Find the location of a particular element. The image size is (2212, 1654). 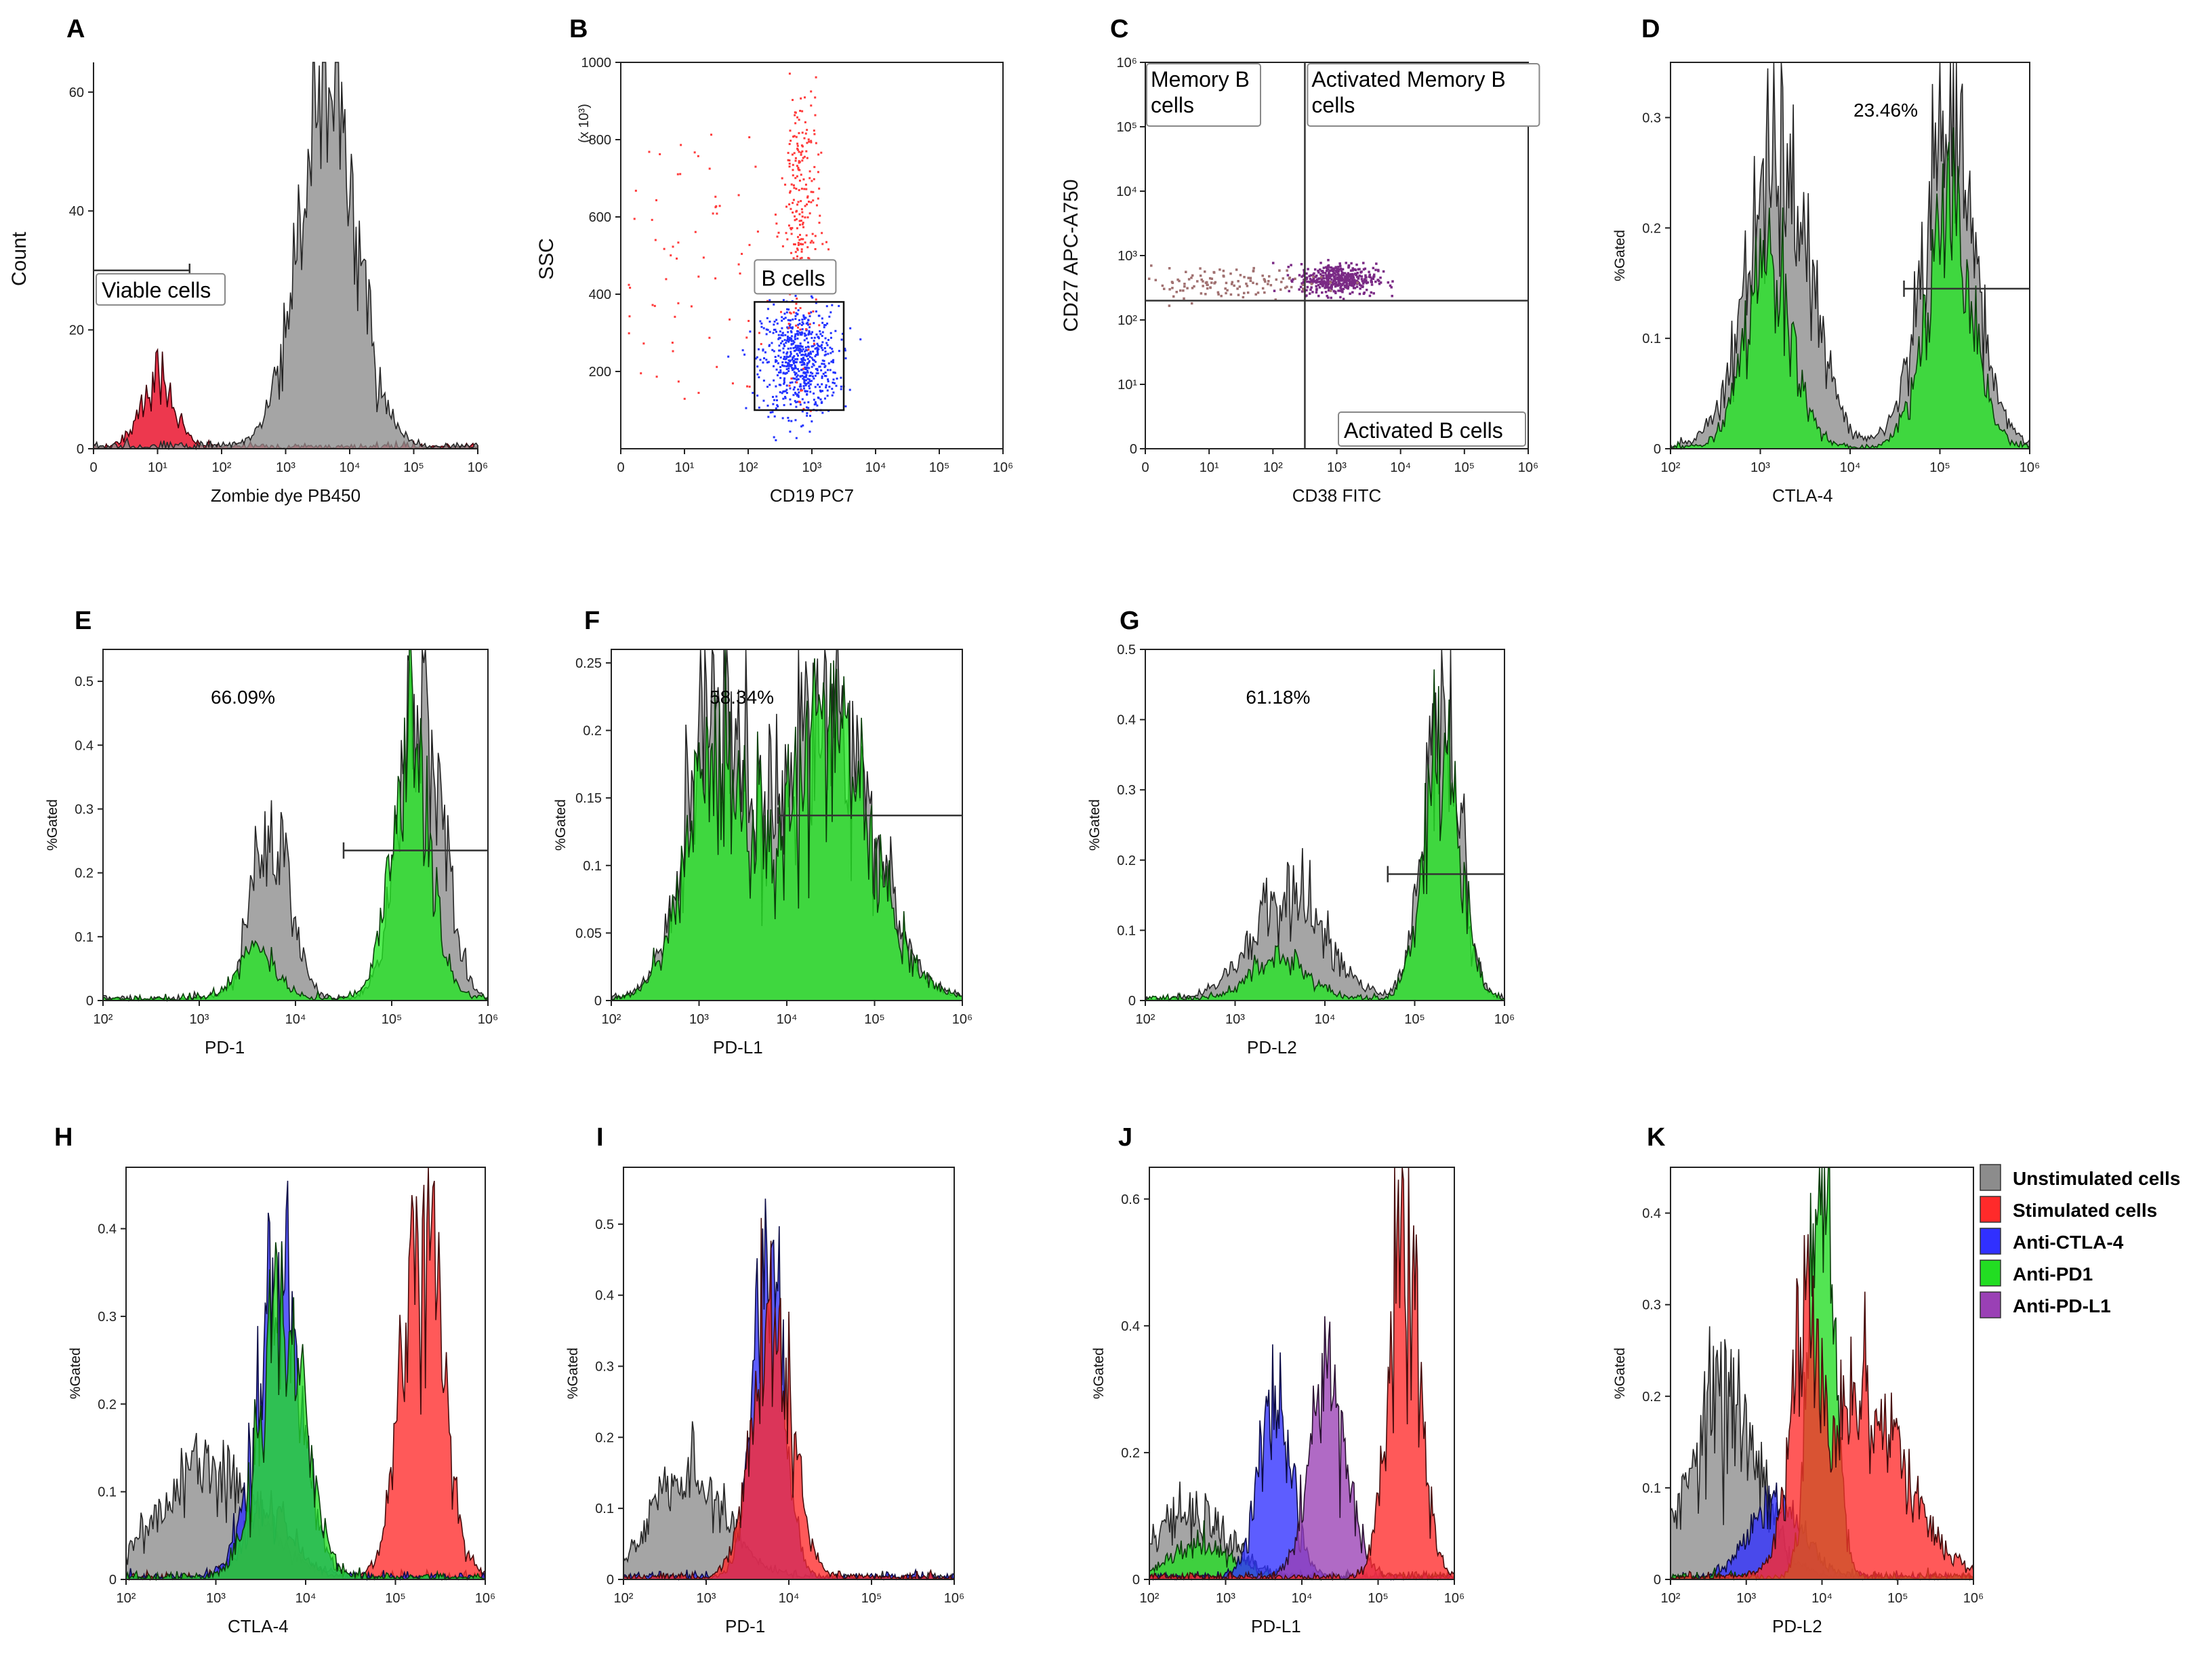

scatter-cluster-activated is located at coordinates (1332, 279).